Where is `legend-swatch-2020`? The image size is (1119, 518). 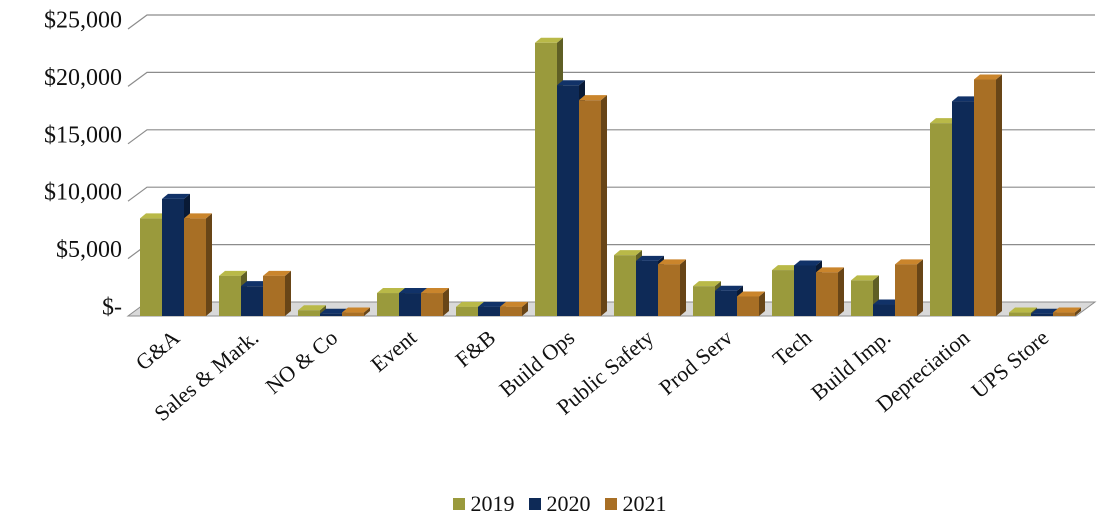 legend-swatch-2020 is located at coordinates (534, 504).